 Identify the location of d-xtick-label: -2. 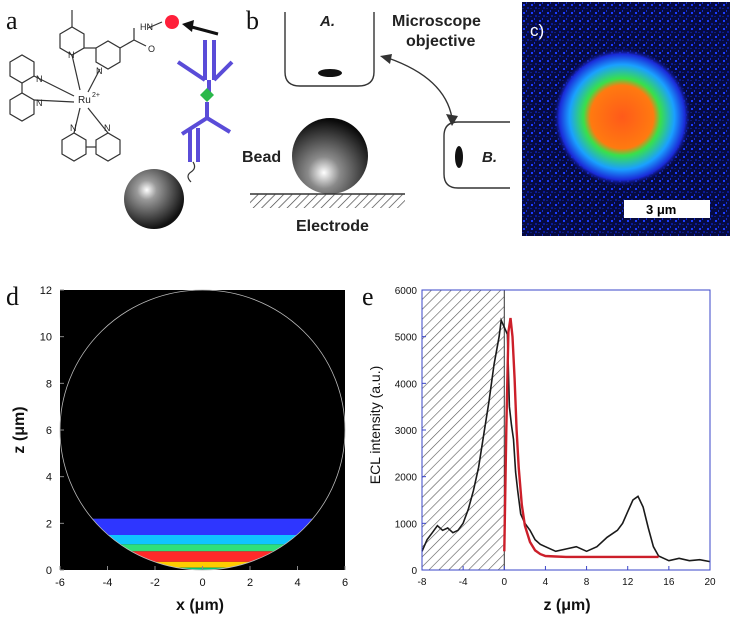
(155, 583).